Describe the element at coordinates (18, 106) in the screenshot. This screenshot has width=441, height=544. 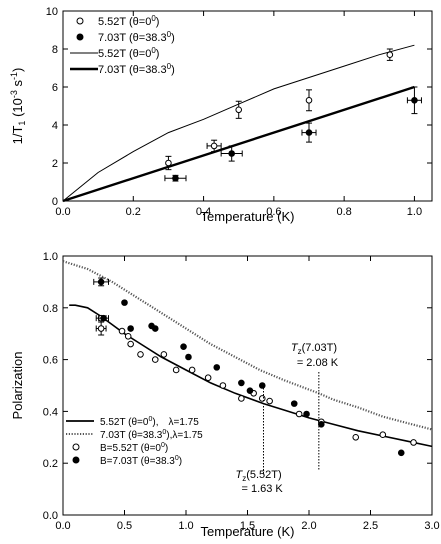
I see `y-axis-label-top: 1/T1 (10-3 s-1)` at that location.